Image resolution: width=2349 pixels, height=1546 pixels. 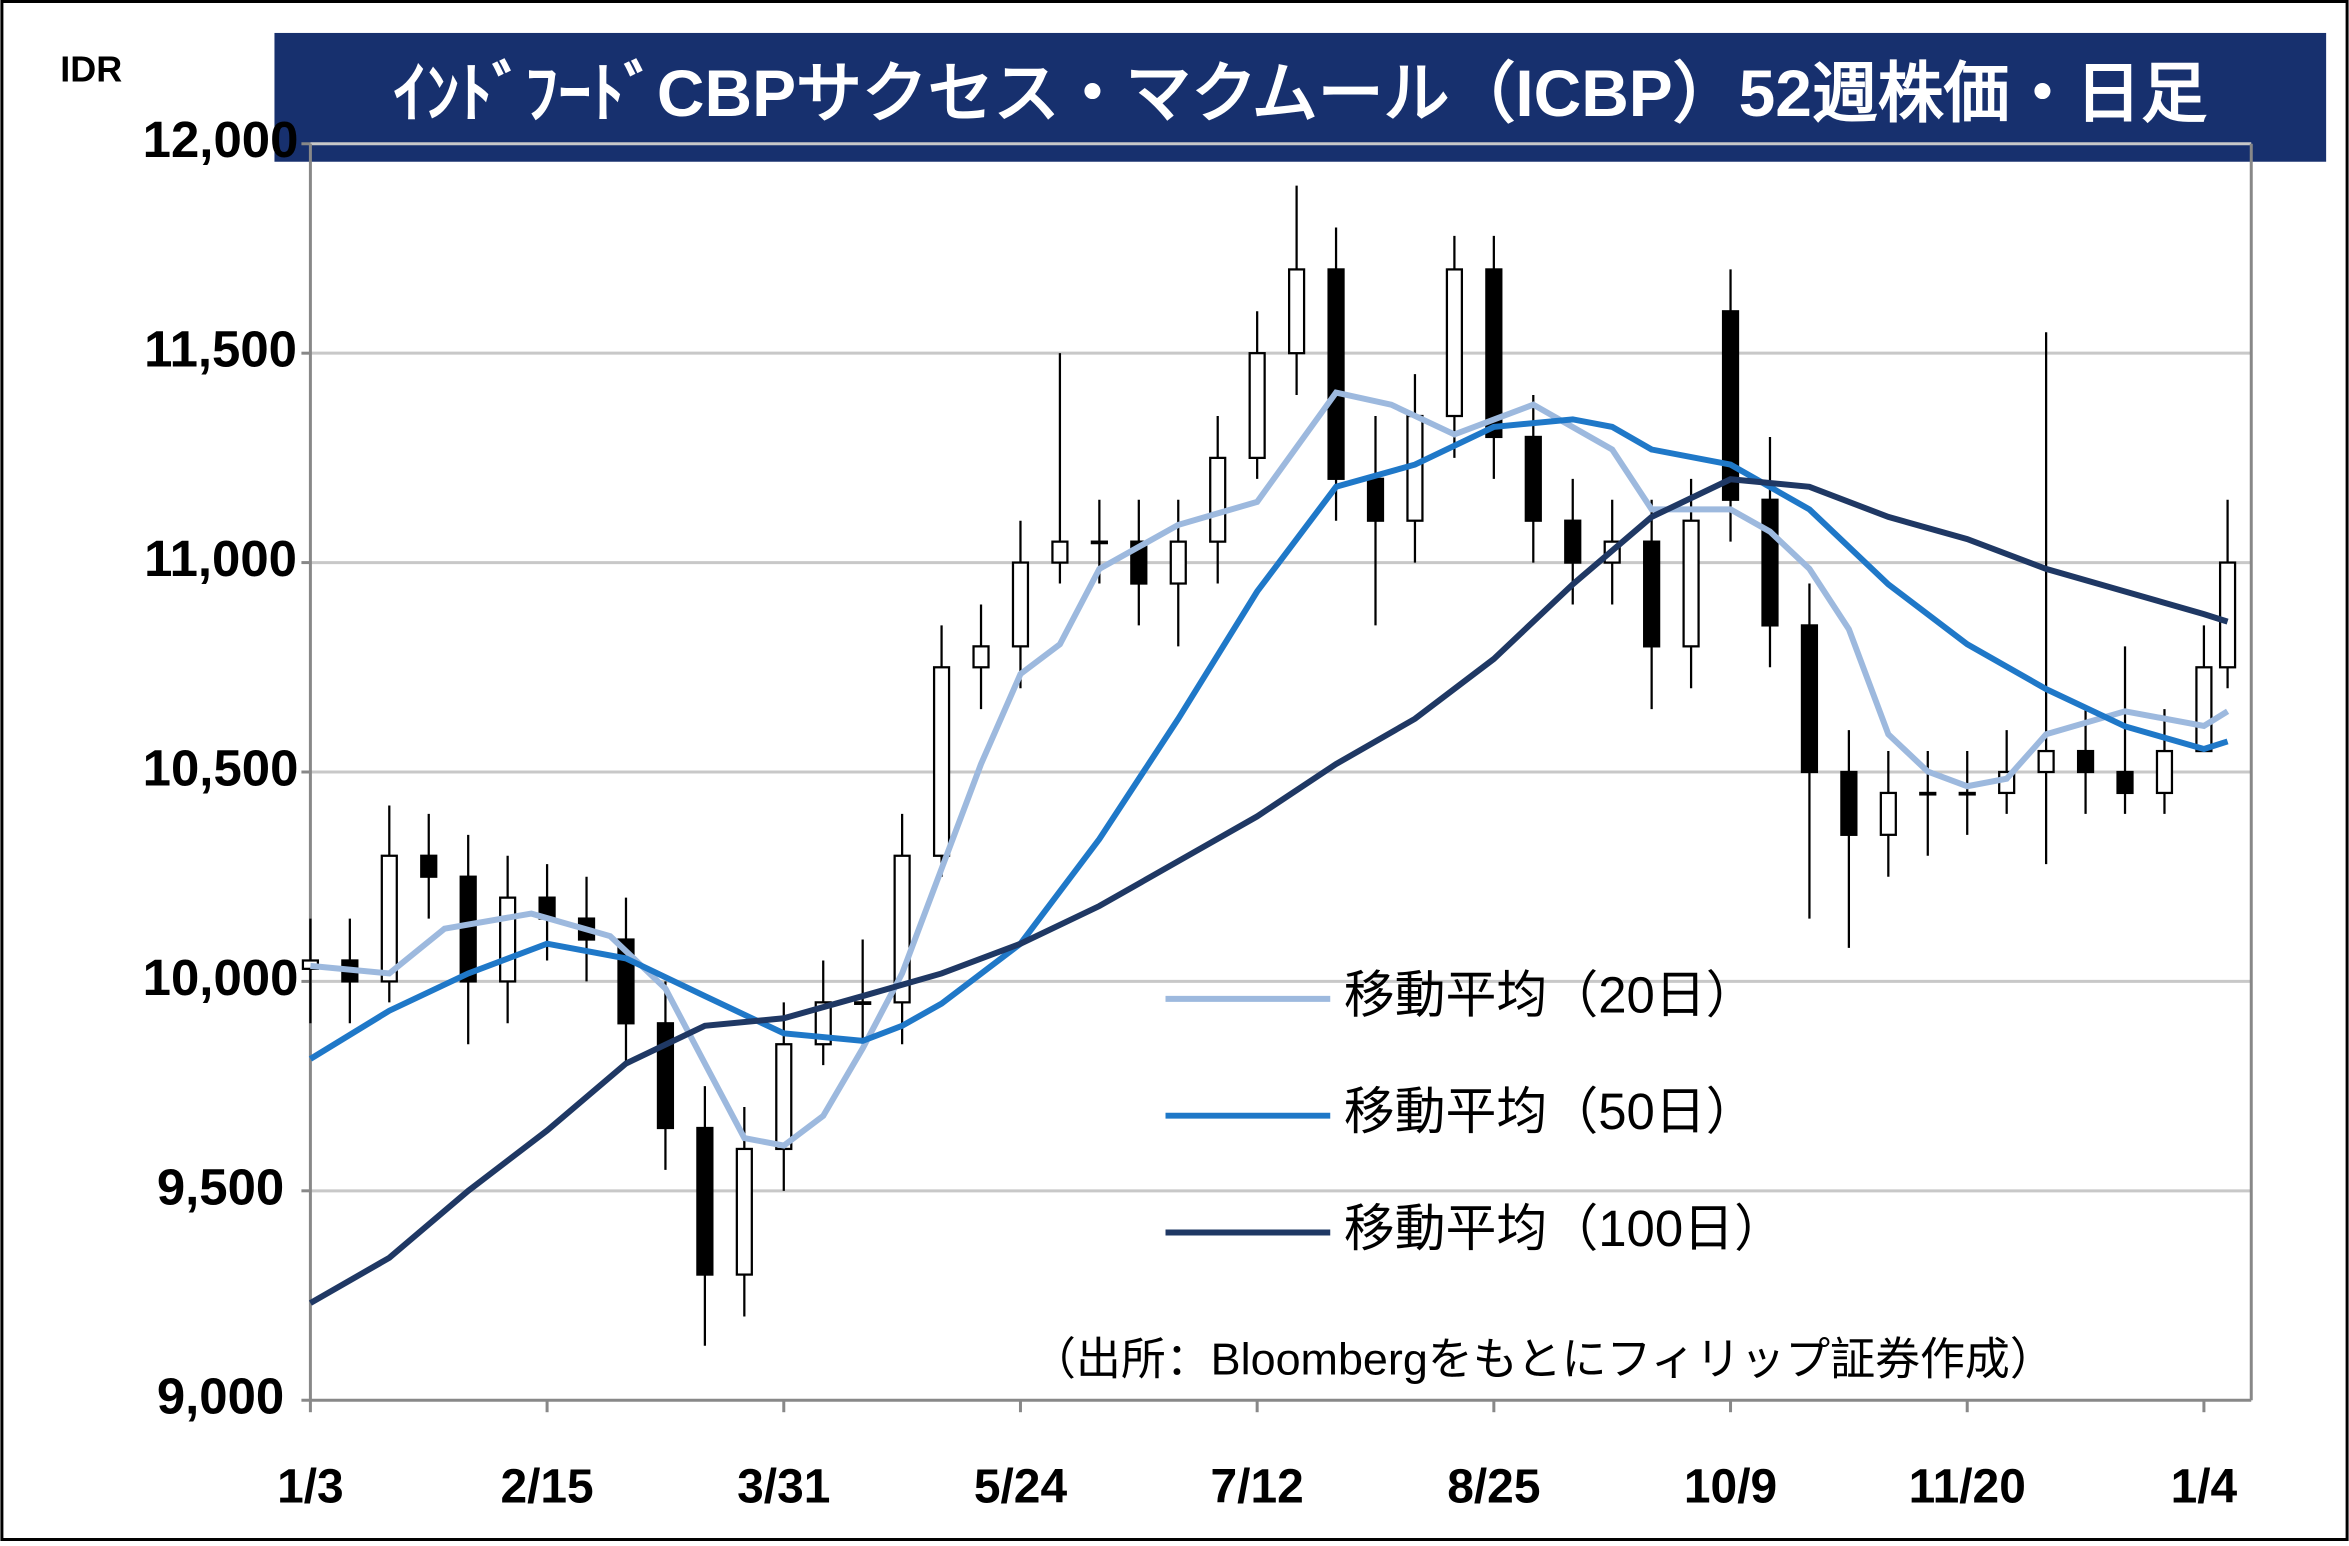 I want to click on y-unit: IDR, so click(x=91, y=68).